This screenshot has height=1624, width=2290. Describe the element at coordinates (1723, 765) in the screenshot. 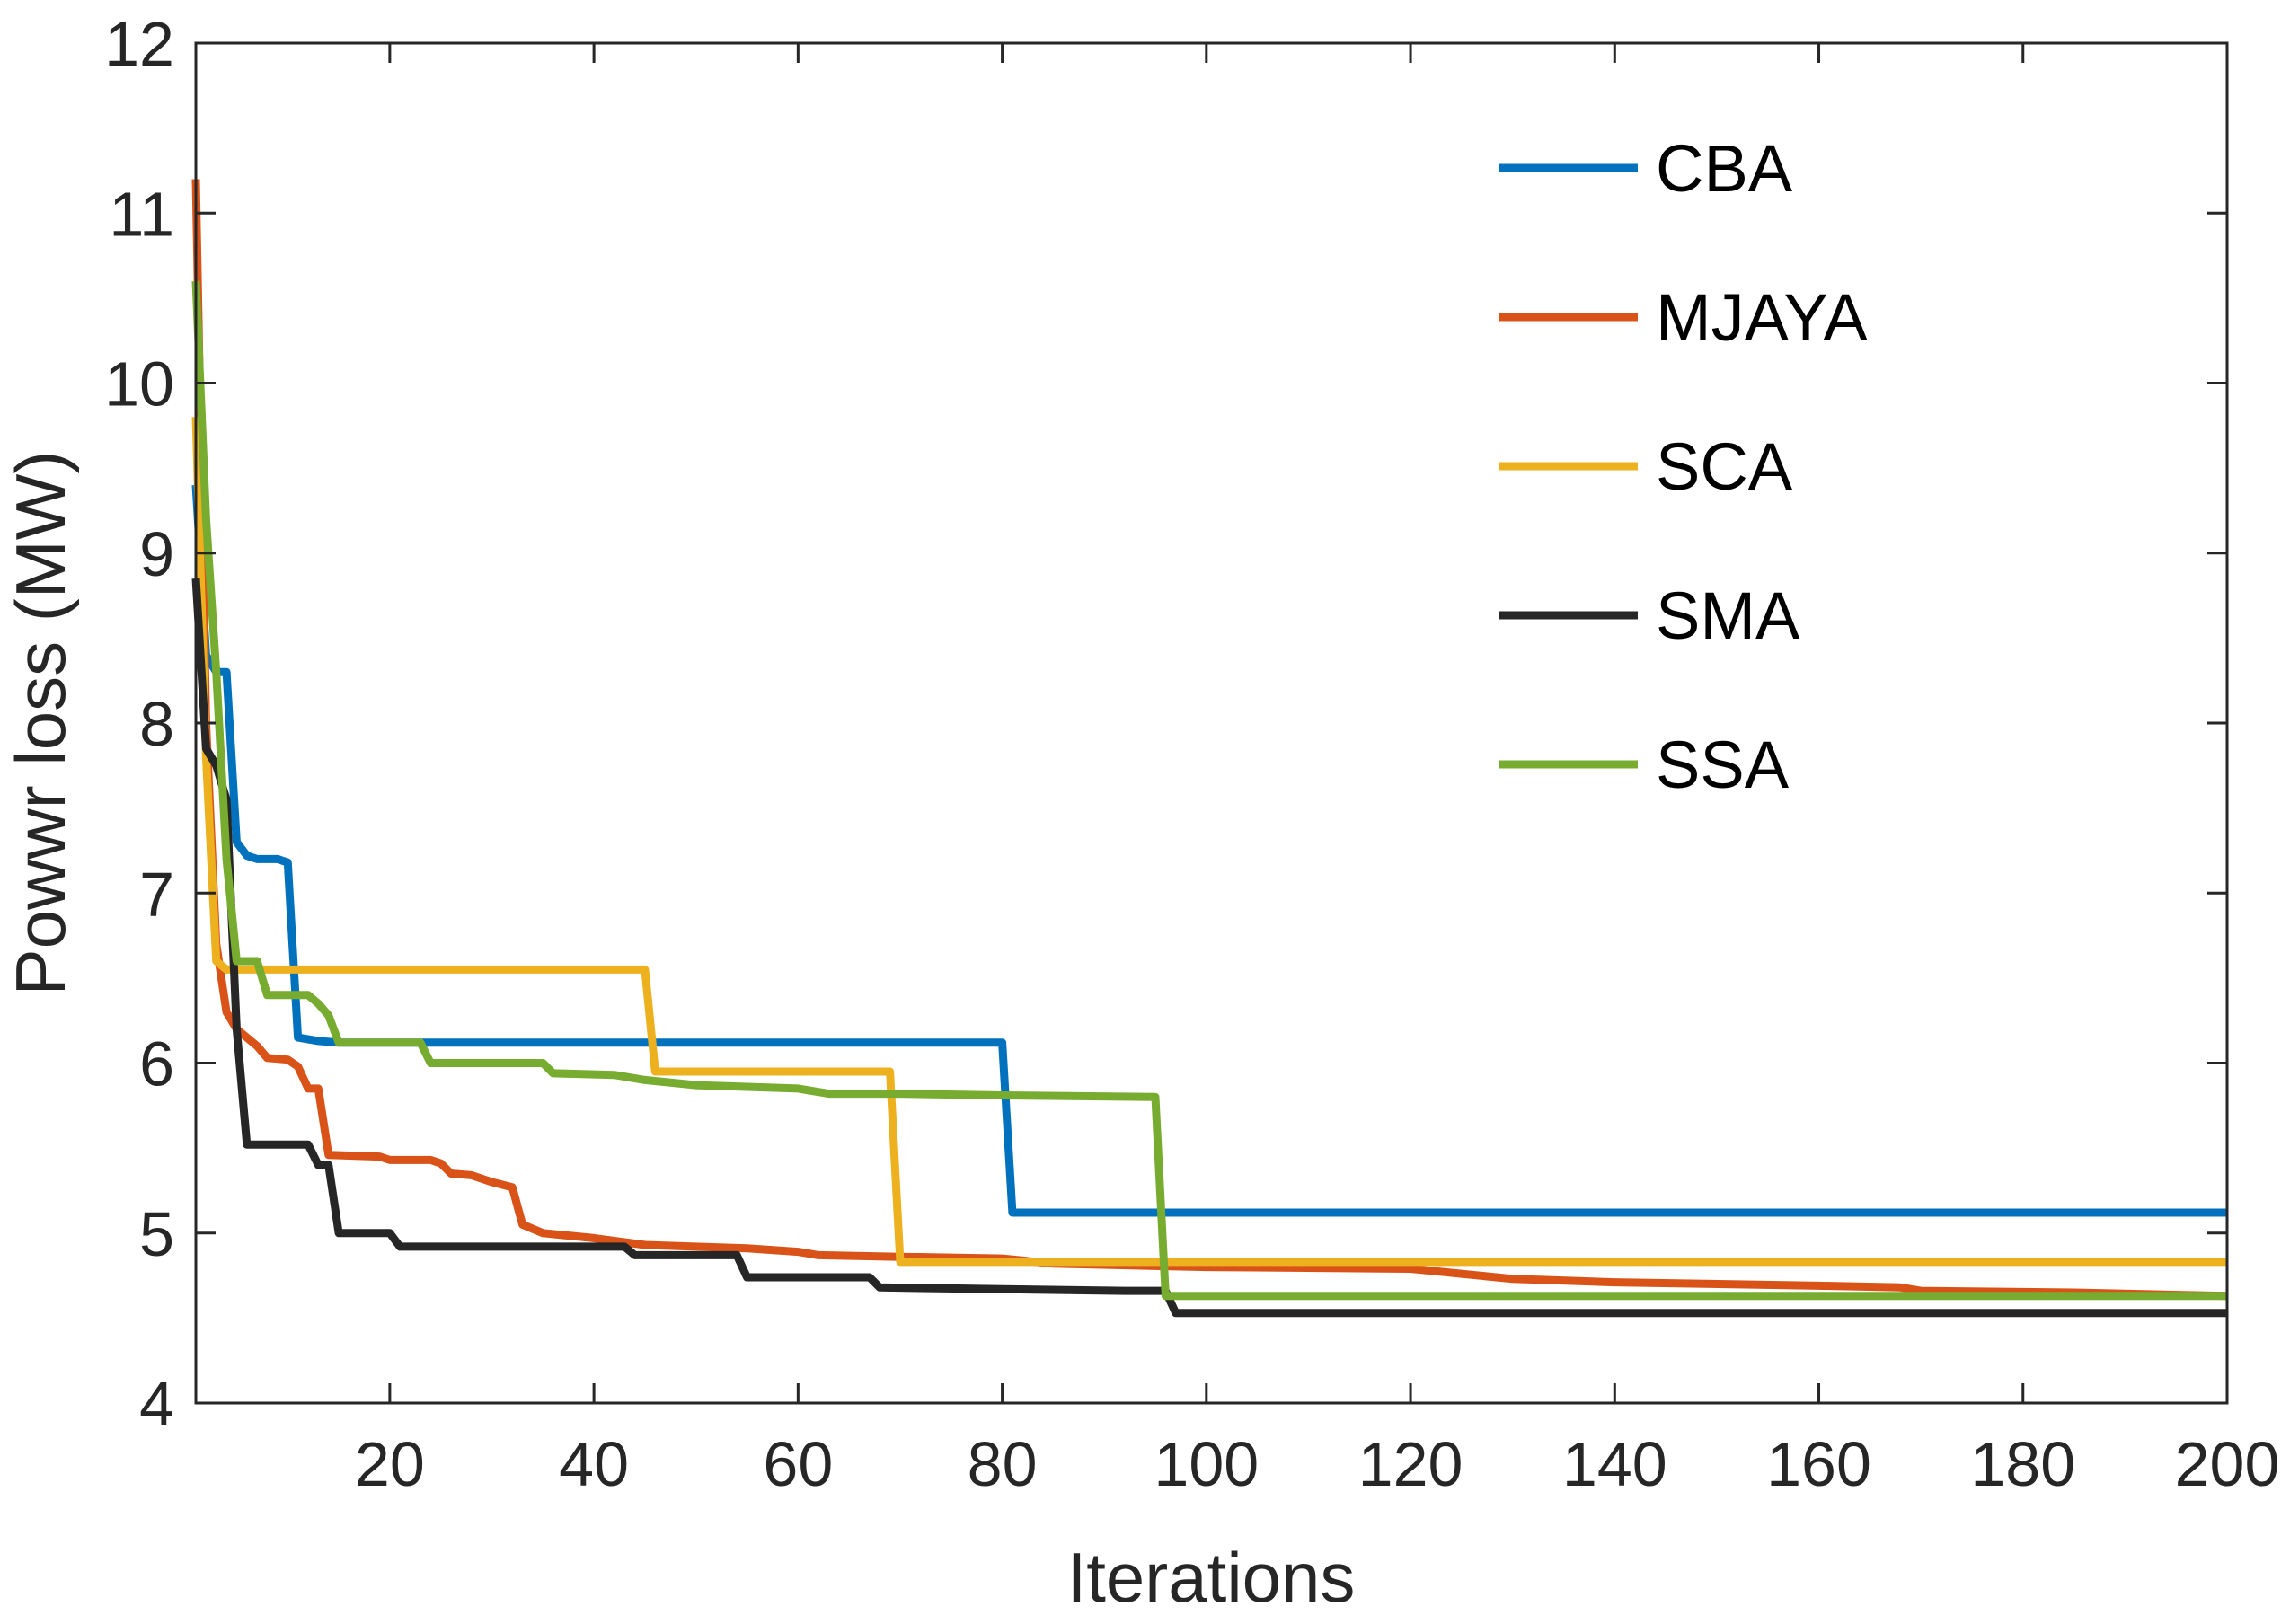

I see `legend-label-ssa: SSA` at that location.